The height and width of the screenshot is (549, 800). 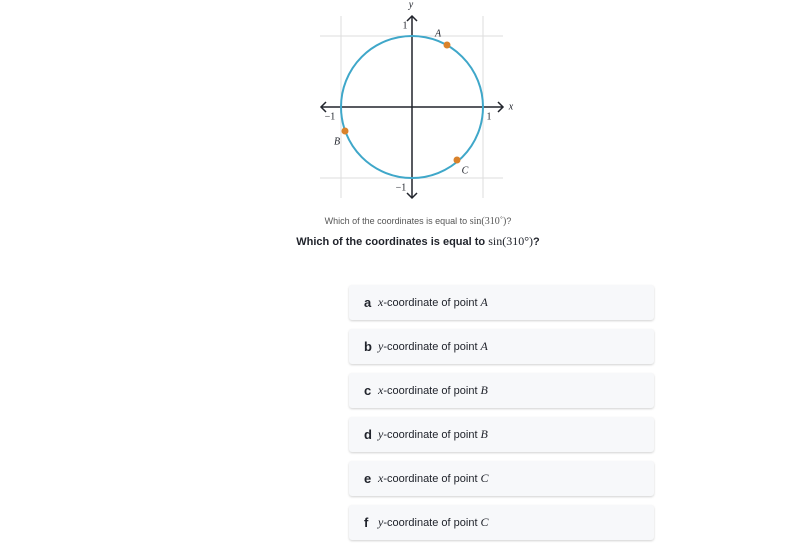 I want to click on question-text: Which of the coordinates is equal to, so click(x=391, y=242).